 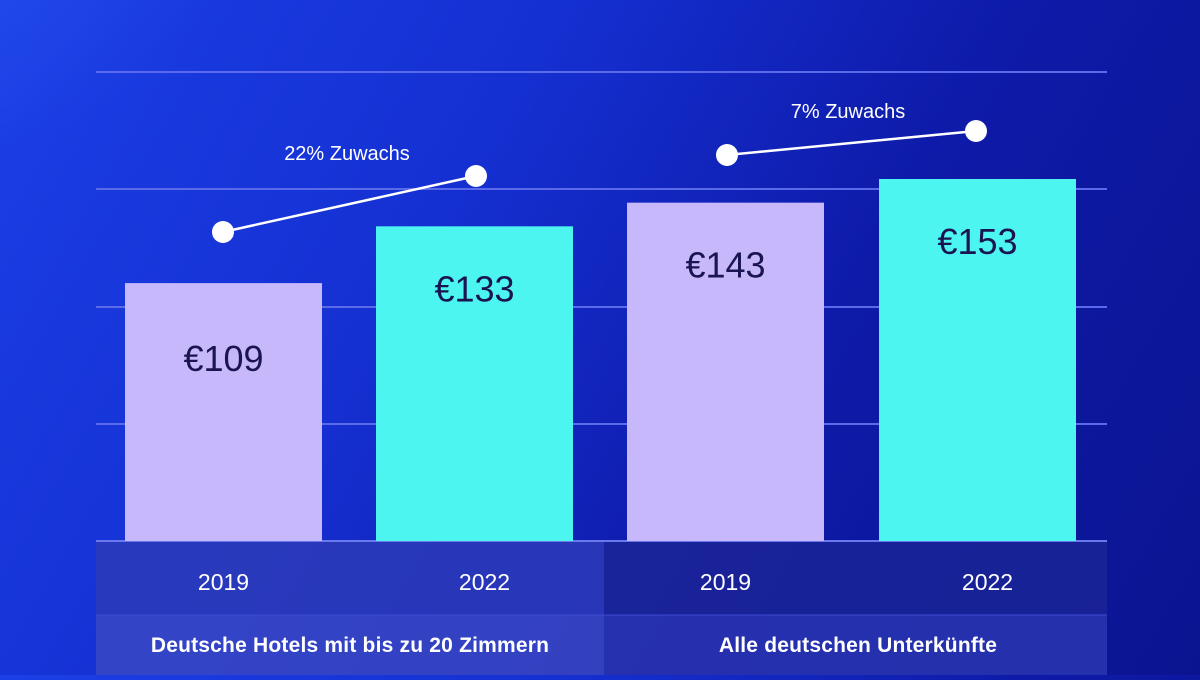 What do you see at coordinates (474, 288) in the screenshot?
I see `bar-value-label: €133` at bounding box center [474, 288].